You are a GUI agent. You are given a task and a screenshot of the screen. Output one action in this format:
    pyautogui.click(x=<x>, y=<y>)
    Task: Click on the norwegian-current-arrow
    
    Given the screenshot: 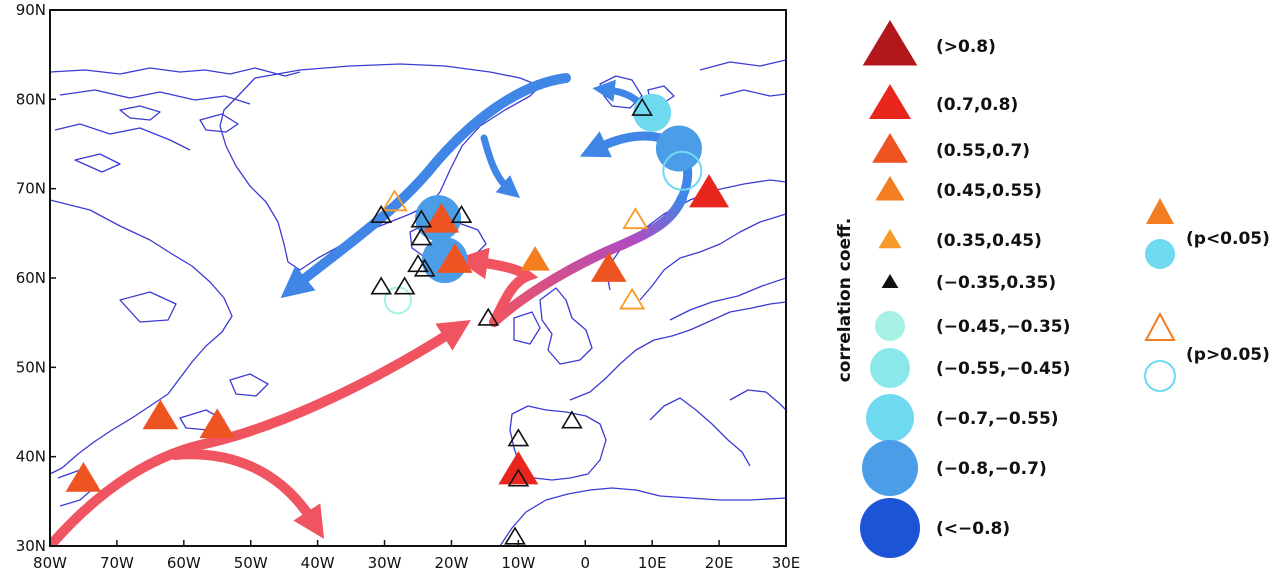 What is the action you would take?
    pyautogui.click(x=588, y=260)
    